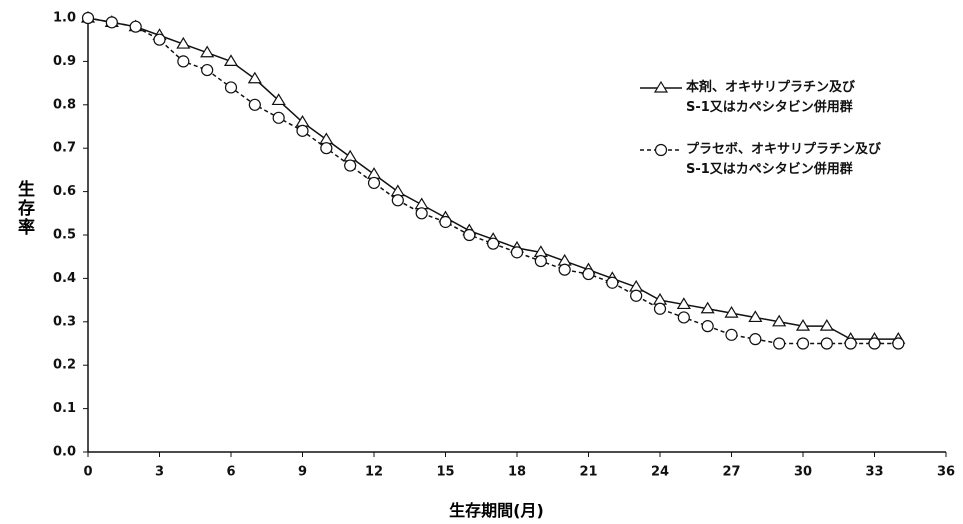 The image size is (963, 524). Describe the element at coordinates (64, 191) in the screenshot. I see `y-tick-label: 0.6` at that location.